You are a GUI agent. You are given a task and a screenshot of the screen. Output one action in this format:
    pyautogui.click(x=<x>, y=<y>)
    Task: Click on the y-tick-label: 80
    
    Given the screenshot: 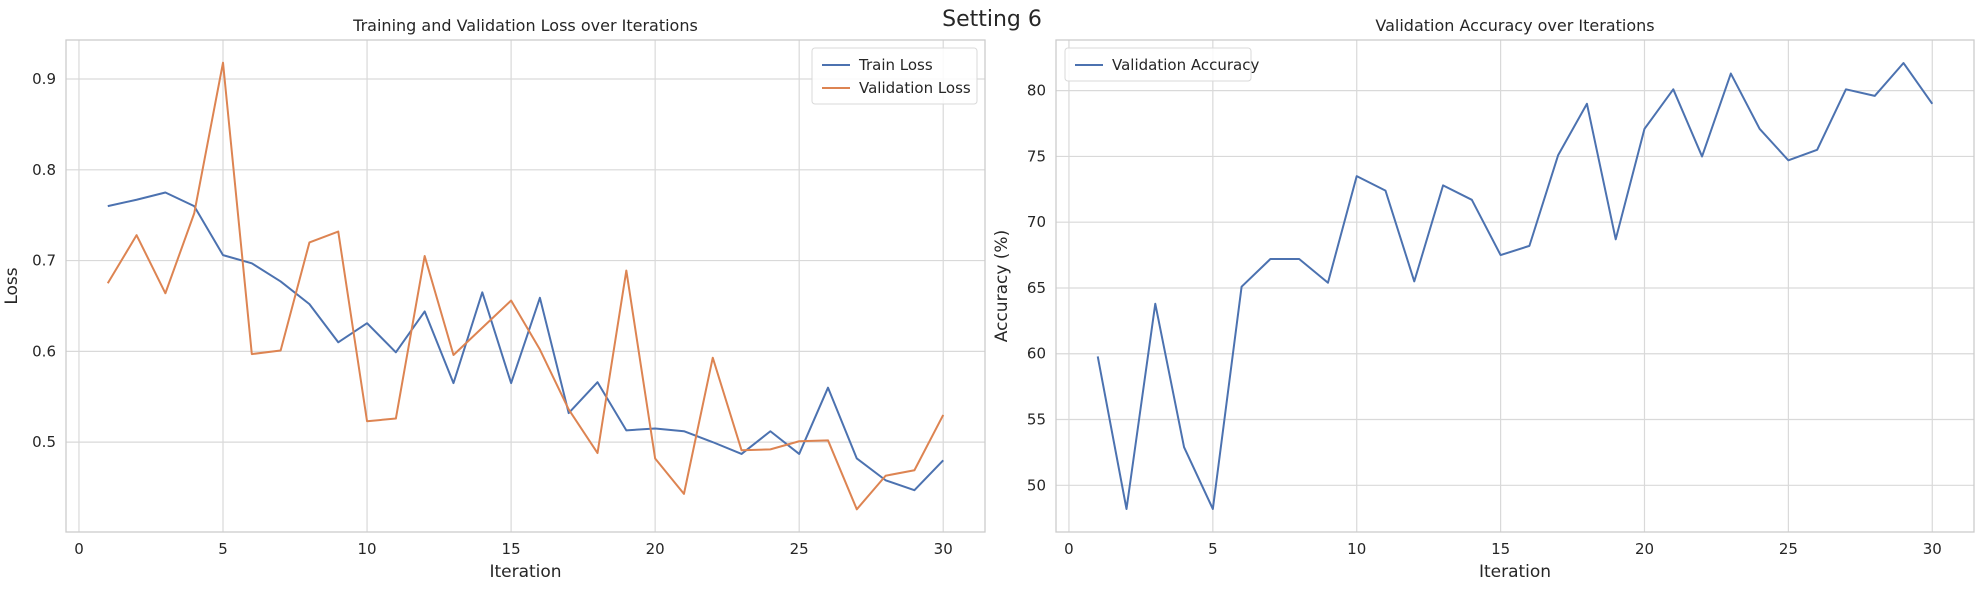 What is the action you would take?
    pyautogui.click(x=1036, y=91)
    